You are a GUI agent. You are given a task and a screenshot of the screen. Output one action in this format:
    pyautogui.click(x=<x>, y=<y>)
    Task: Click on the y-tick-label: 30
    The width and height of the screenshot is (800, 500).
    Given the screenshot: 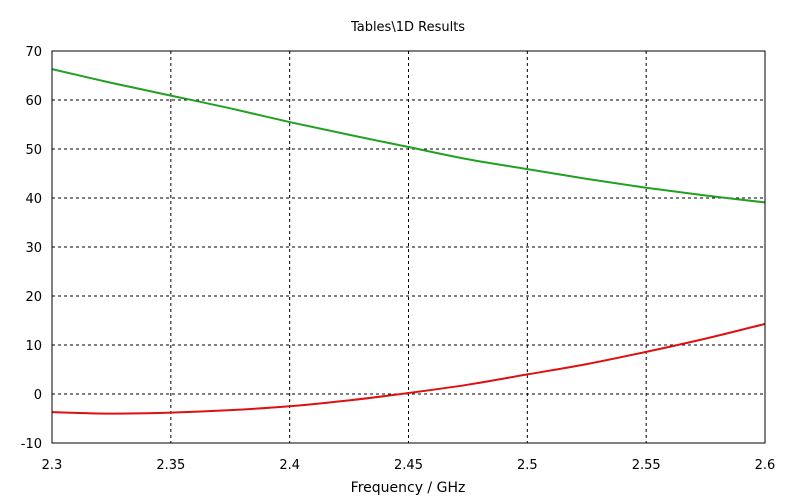 What is the action you would take?
    pyautogui.click(x=33, y=248)
    